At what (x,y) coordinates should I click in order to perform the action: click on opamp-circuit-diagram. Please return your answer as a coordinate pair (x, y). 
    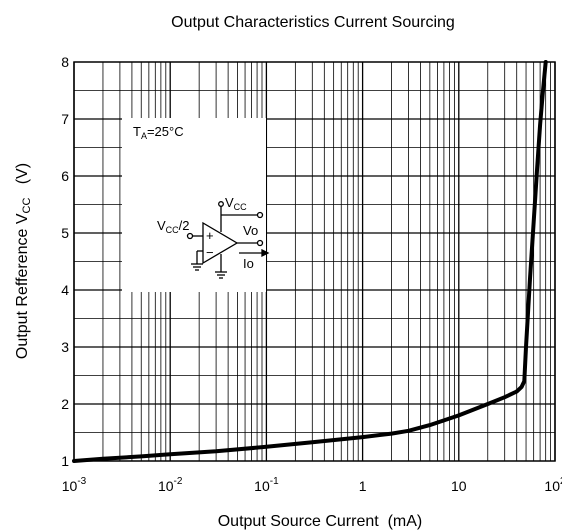
    Looking at the image, I should click on (228, 240).